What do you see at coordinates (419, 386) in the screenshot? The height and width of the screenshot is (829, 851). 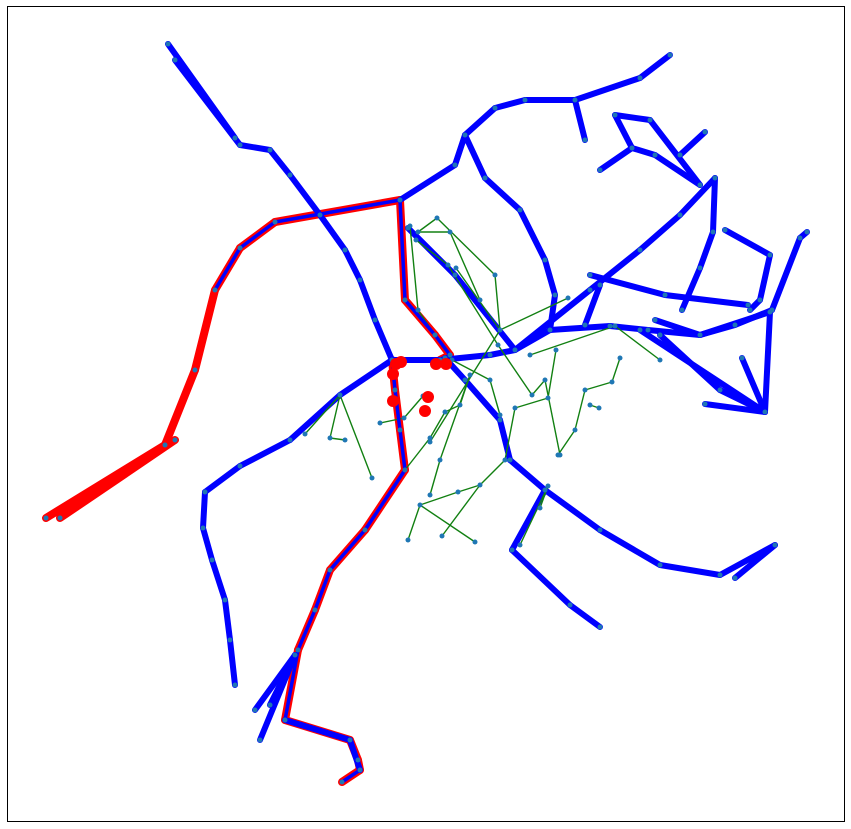 I see `highlighted-nodes-layer` at bounding box center [419, 386].